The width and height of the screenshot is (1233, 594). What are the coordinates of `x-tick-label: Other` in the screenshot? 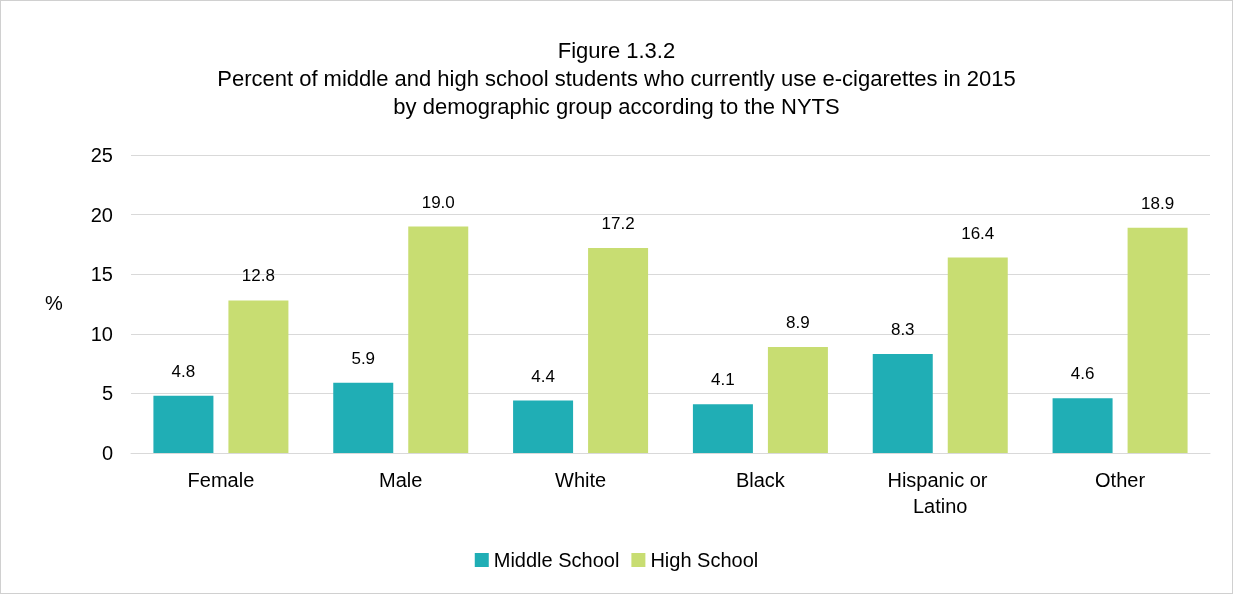 It's located at (1120, 480).